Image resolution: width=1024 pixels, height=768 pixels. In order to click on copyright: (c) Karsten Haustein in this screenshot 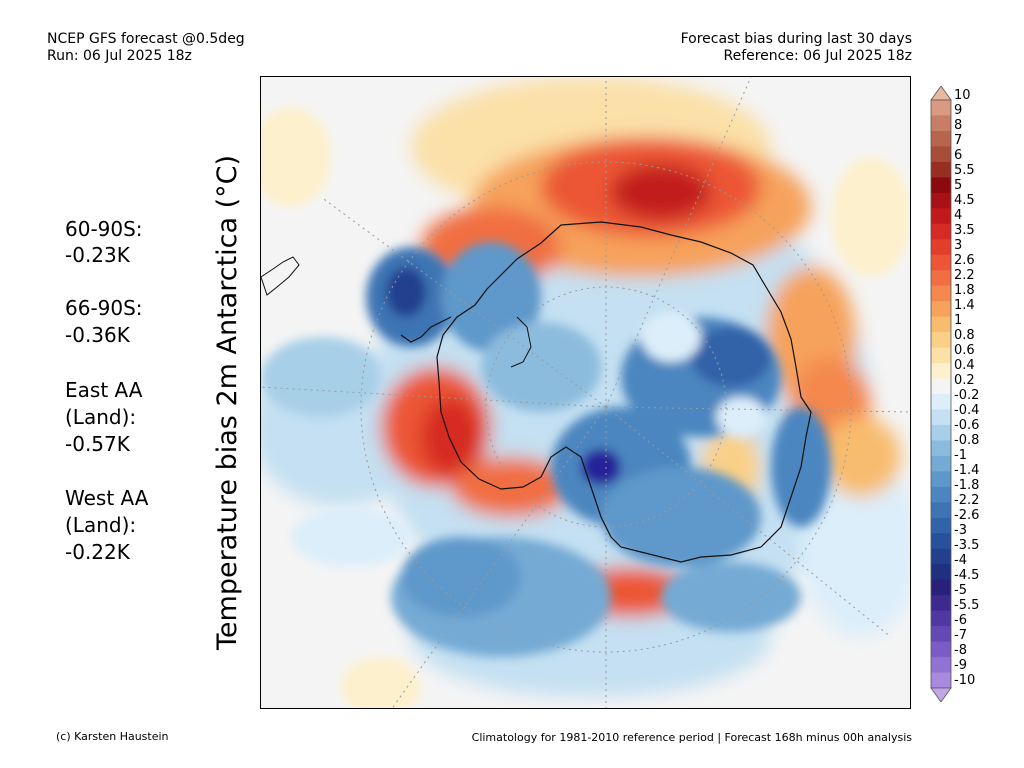, I will do `click(112, 736)`.